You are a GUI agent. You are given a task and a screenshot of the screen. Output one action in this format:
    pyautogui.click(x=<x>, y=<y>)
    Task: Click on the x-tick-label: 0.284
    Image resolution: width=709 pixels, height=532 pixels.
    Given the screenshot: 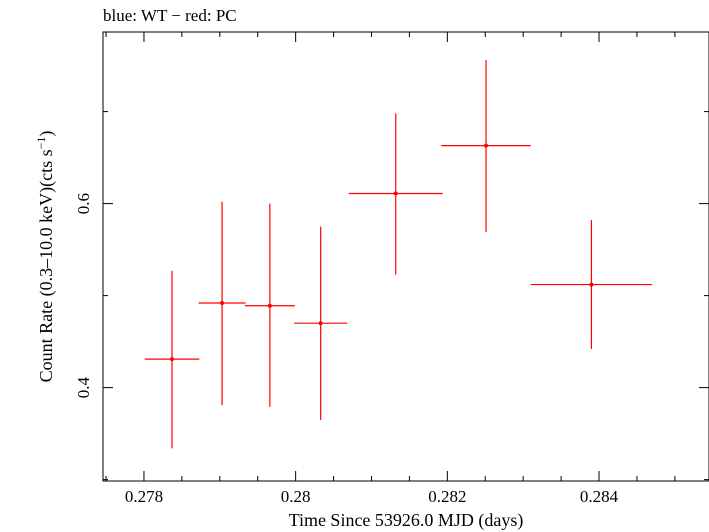 What is the action you would take?
    pyautogui.click(x=599, y=496)
    